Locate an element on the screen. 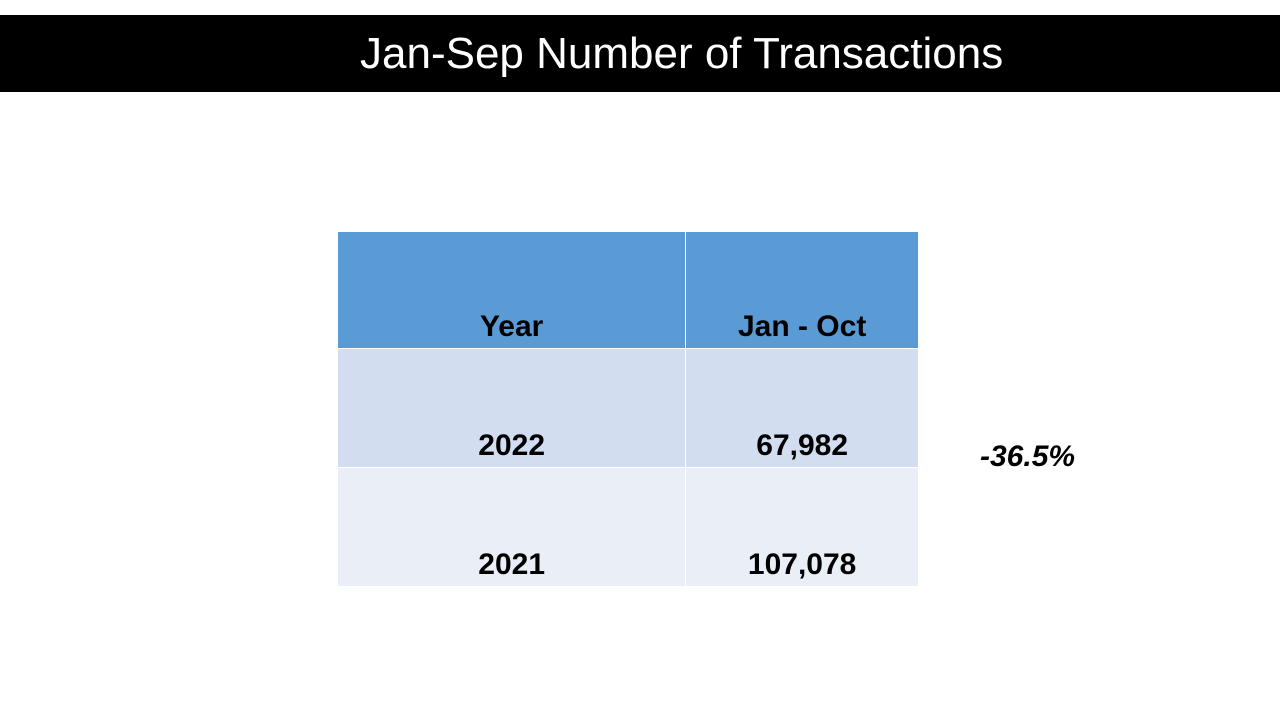 The width and height of the screenshot is (1280, 720). cell-transactions: 107,078 is located at coordinates (802, 527).